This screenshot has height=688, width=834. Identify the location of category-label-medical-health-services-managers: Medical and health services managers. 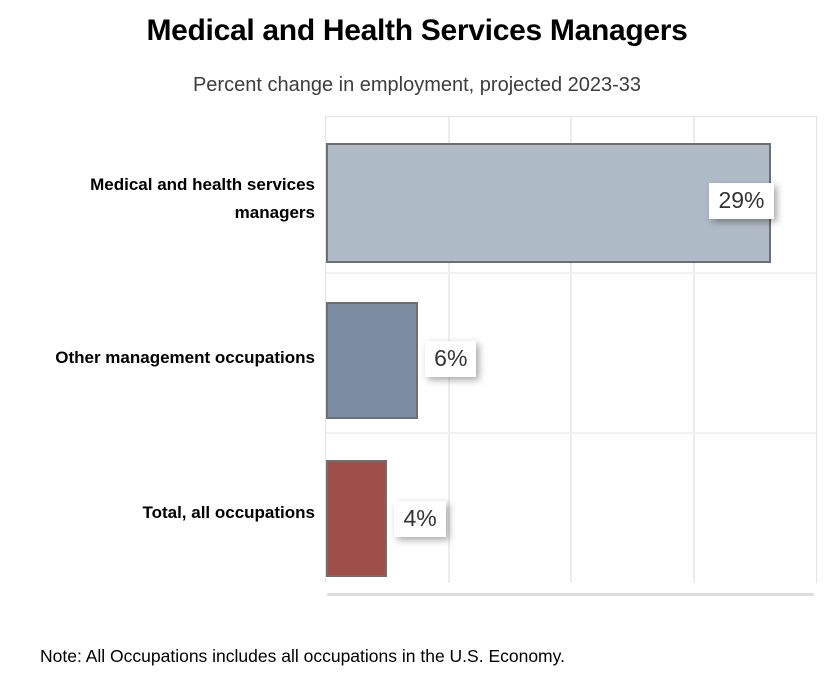
(202, 198).